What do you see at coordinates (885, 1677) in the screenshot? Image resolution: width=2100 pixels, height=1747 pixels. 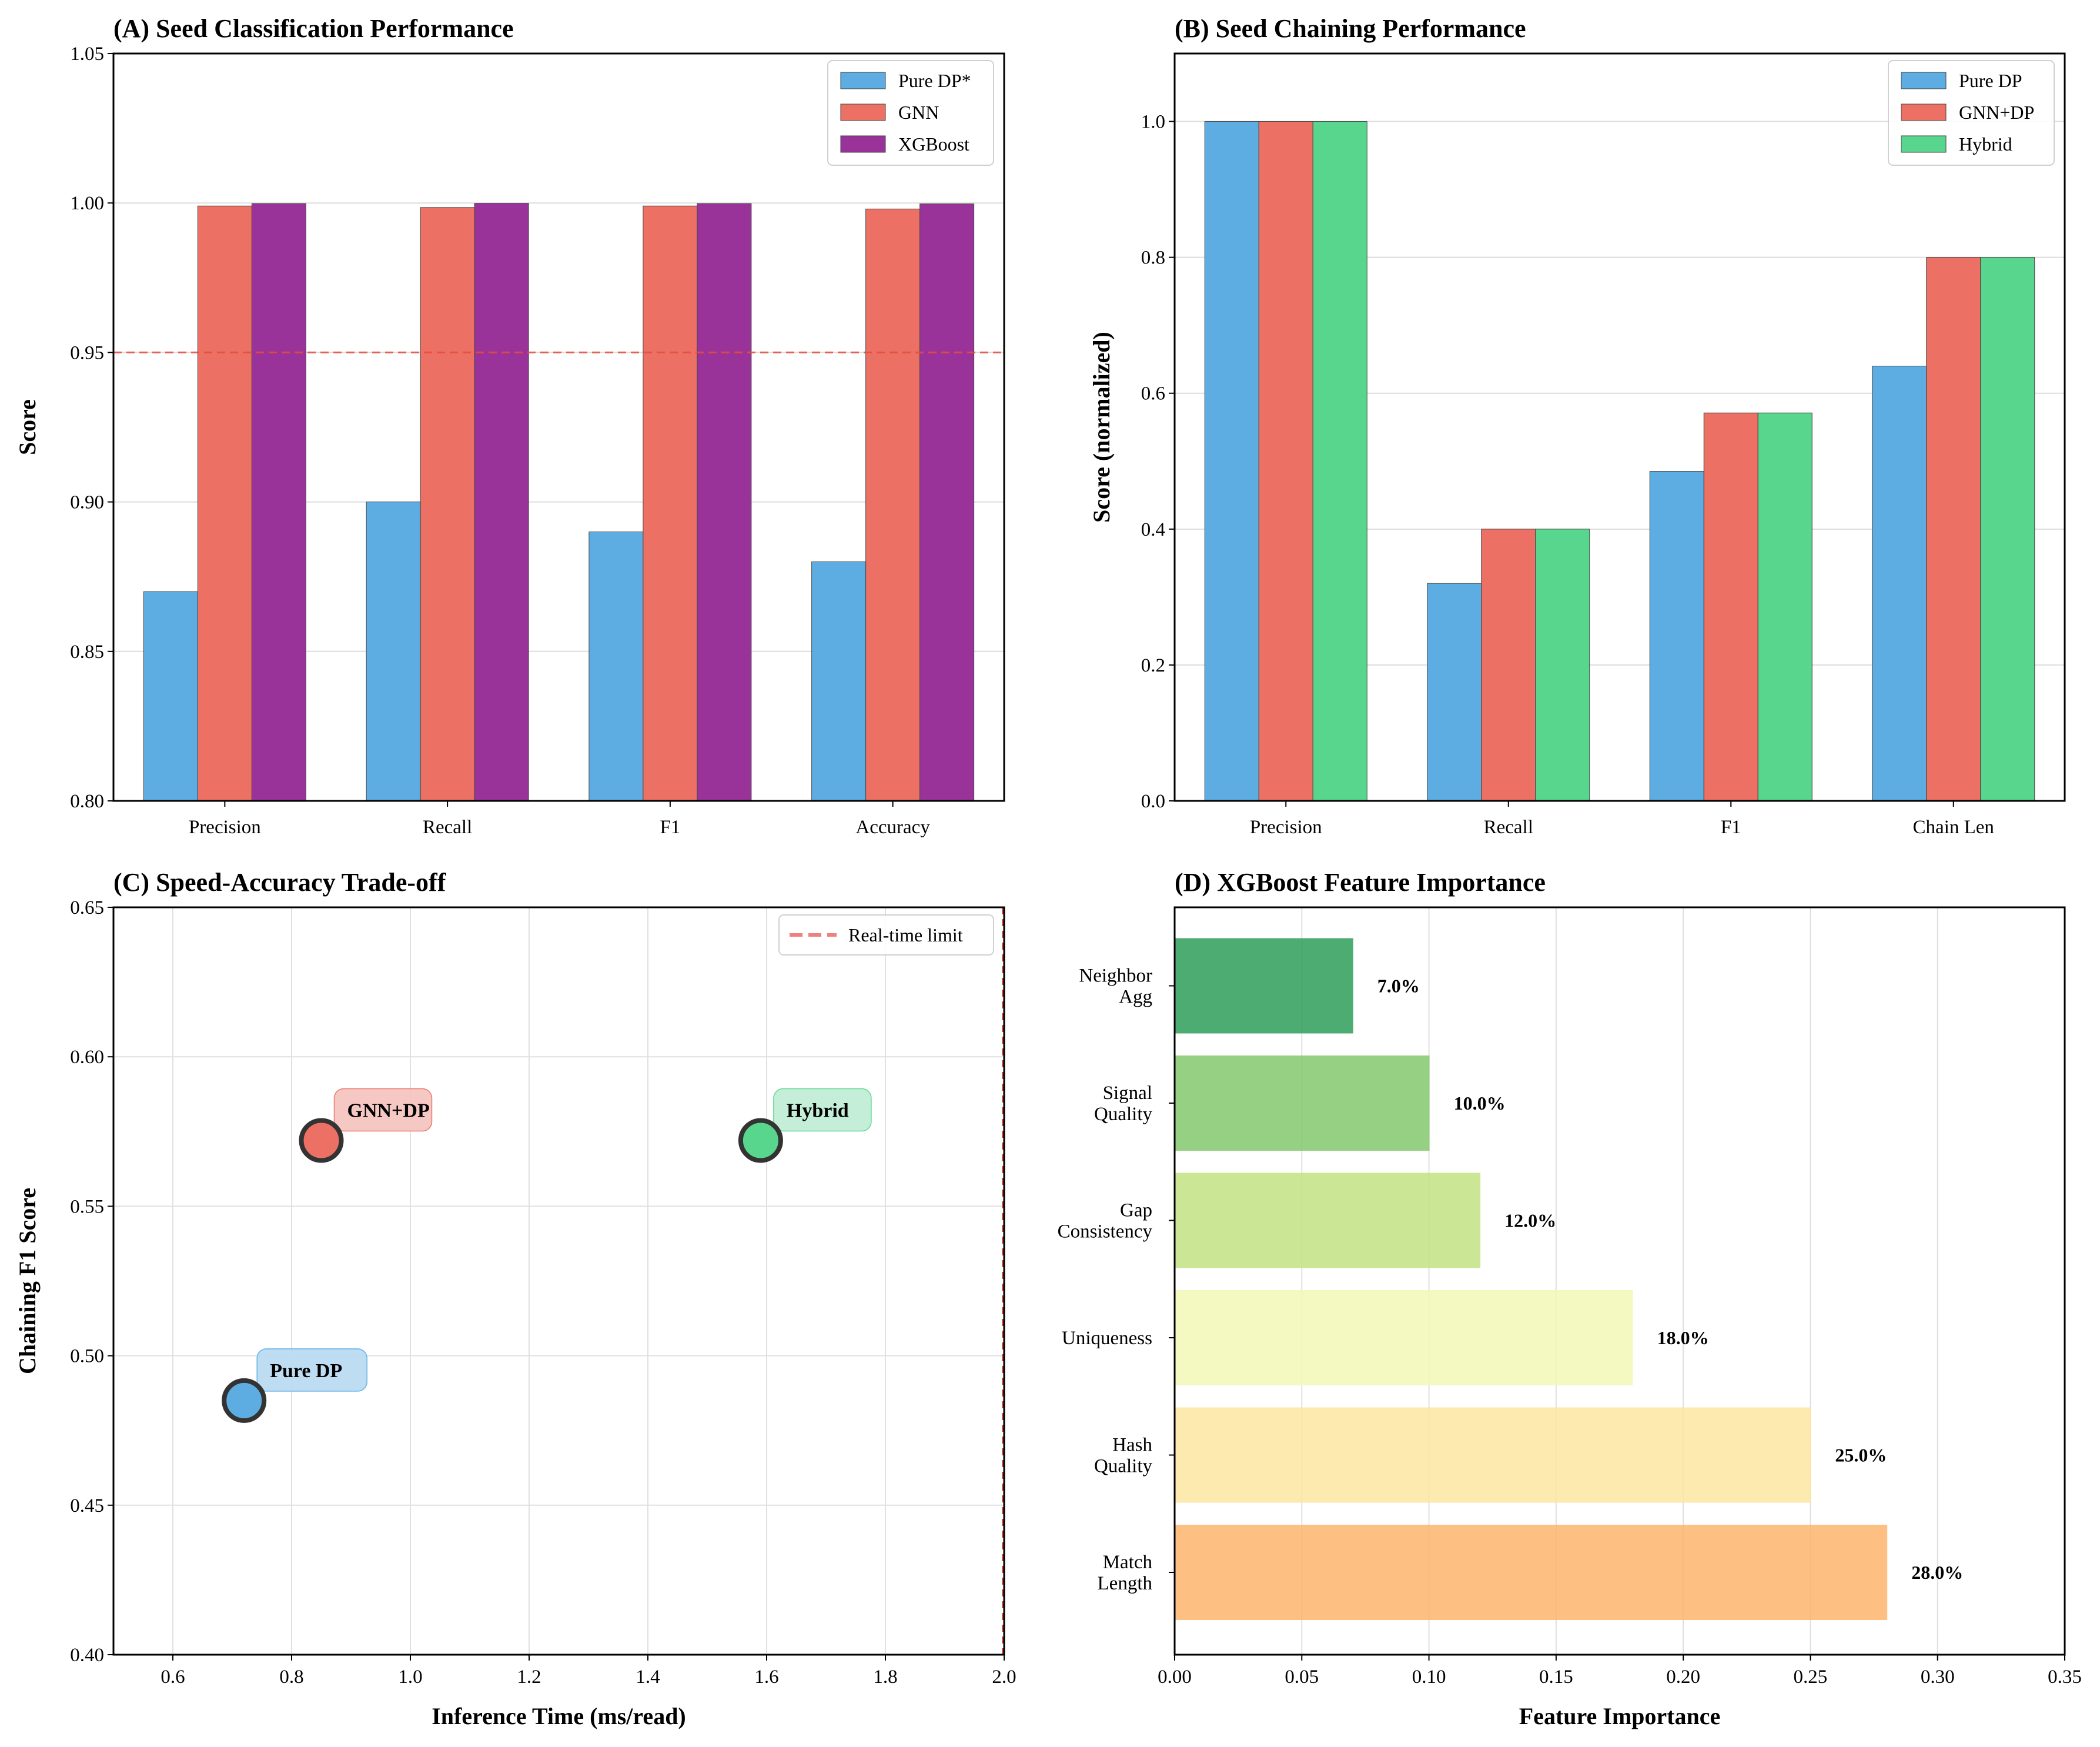 I see `x-tick-label: 1.8` at bounding box center [885, 1677].